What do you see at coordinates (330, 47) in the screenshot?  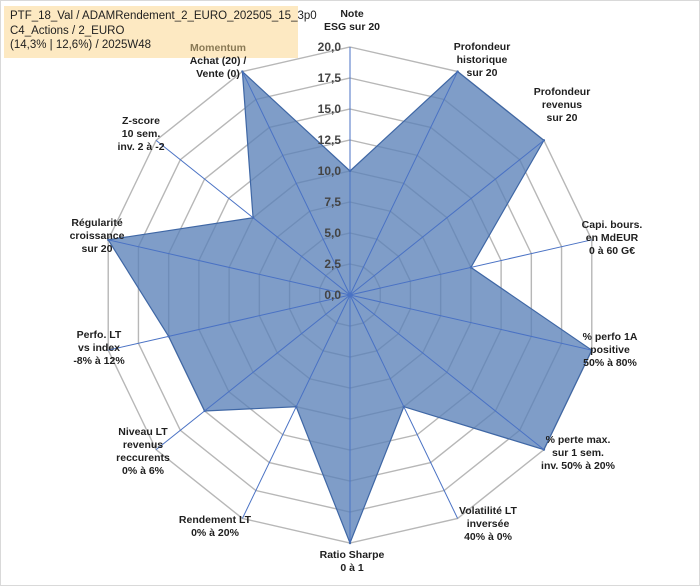 I see `tick-label-8: 20,0` at bounding box center [330, 47].